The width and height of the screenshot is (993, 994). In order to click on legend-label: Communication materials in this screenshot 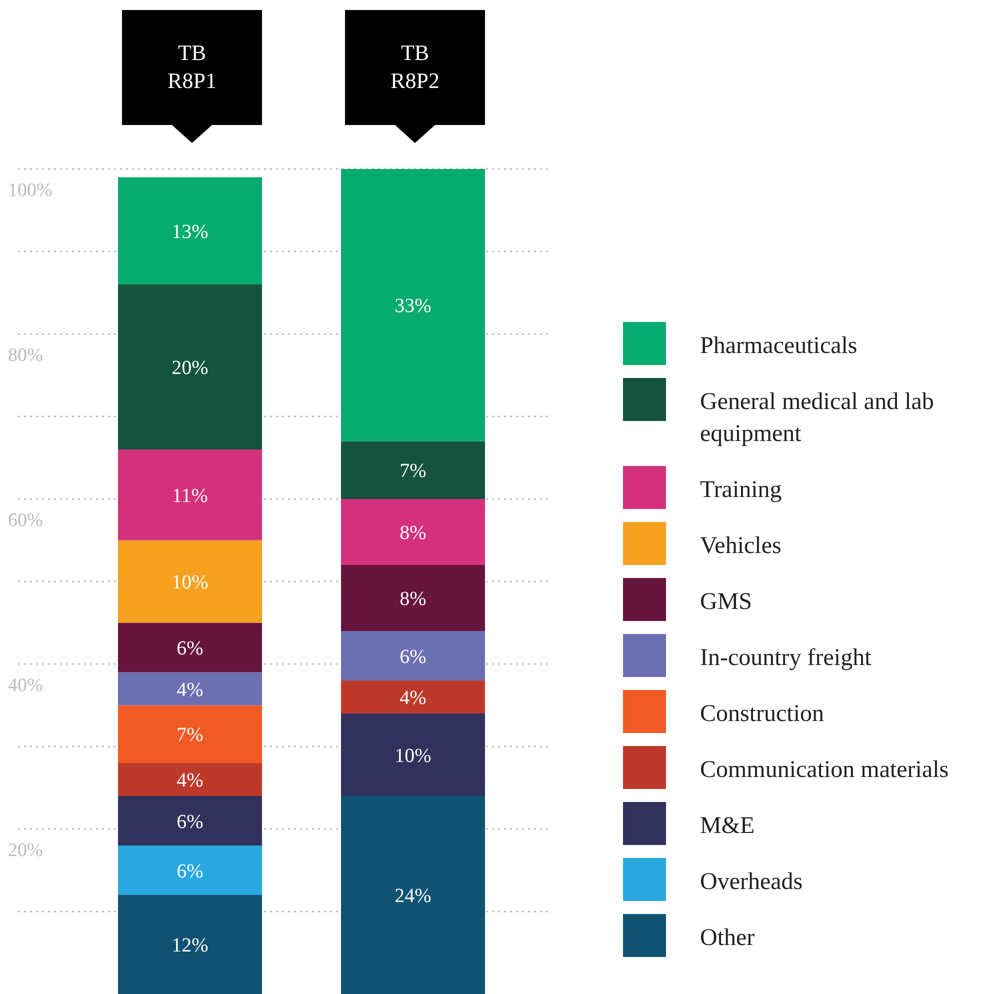, I will do `click(824, 770)`.